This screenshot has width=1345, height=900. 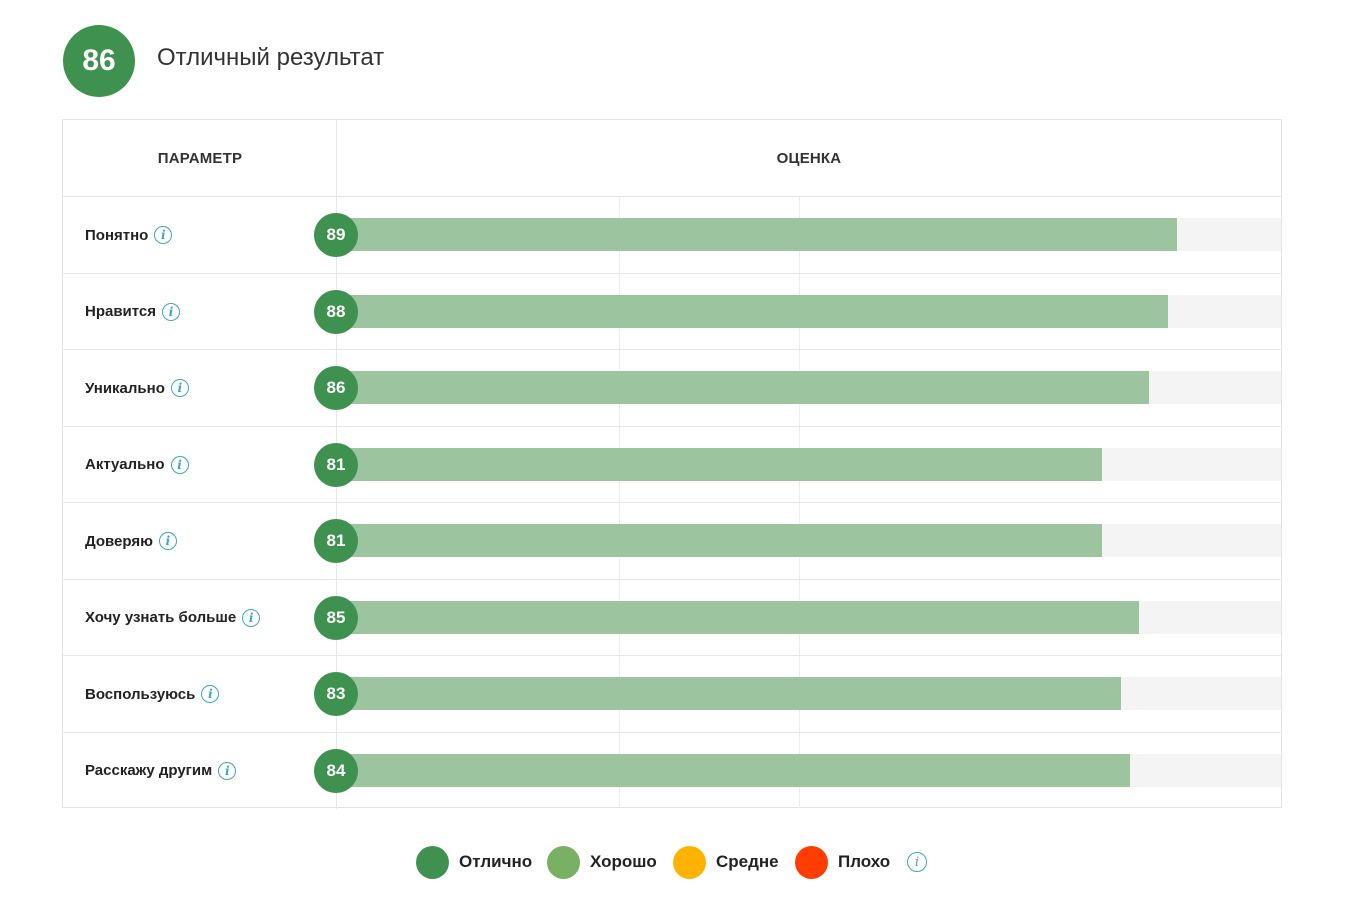 What do you see at coordinates (200, 158) in the screenshot?
I see `param-column-header: ПАРАМЕТР` at bounding box center [200, 158].